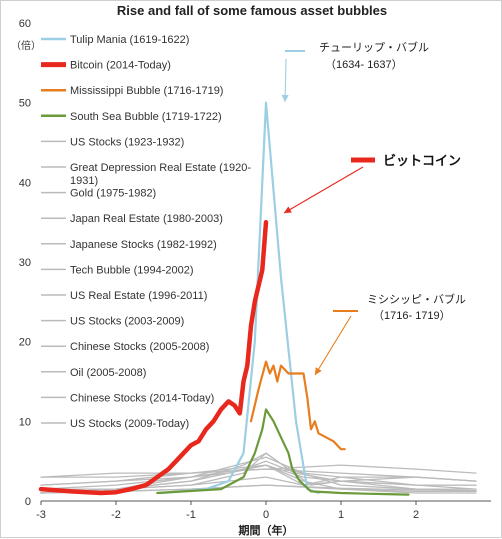 This screenshot has height=539, width=502. I want to click on y-axis: 0 10 20 30 40 50 60, so click(25, 263).